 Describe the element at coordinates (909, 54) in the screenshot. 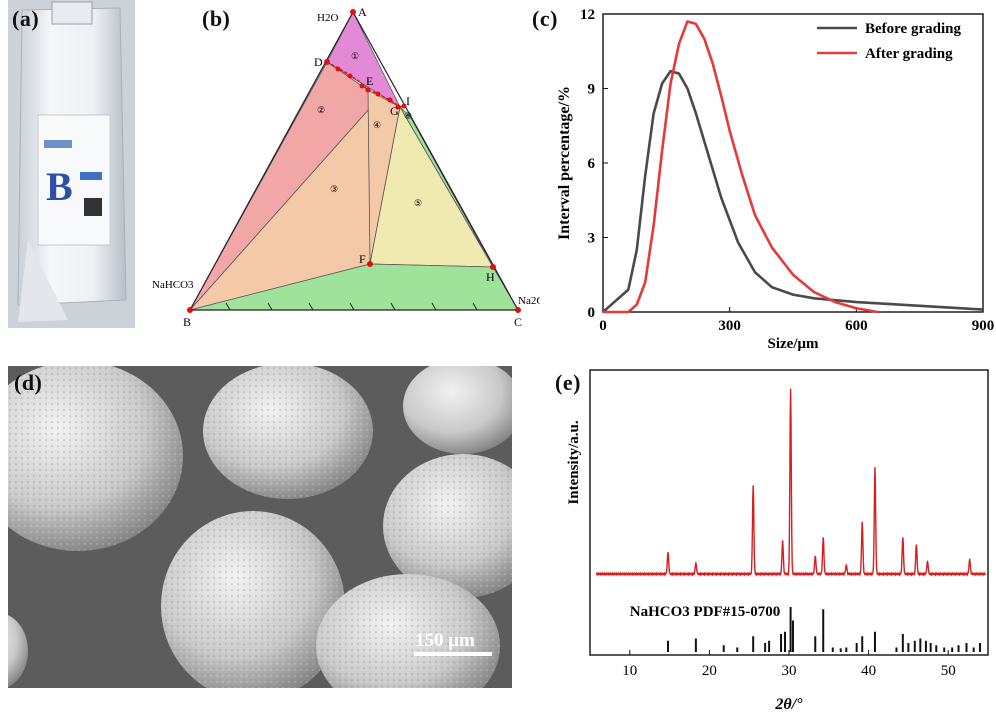

I see `legend-label-2: After grading` at that location.